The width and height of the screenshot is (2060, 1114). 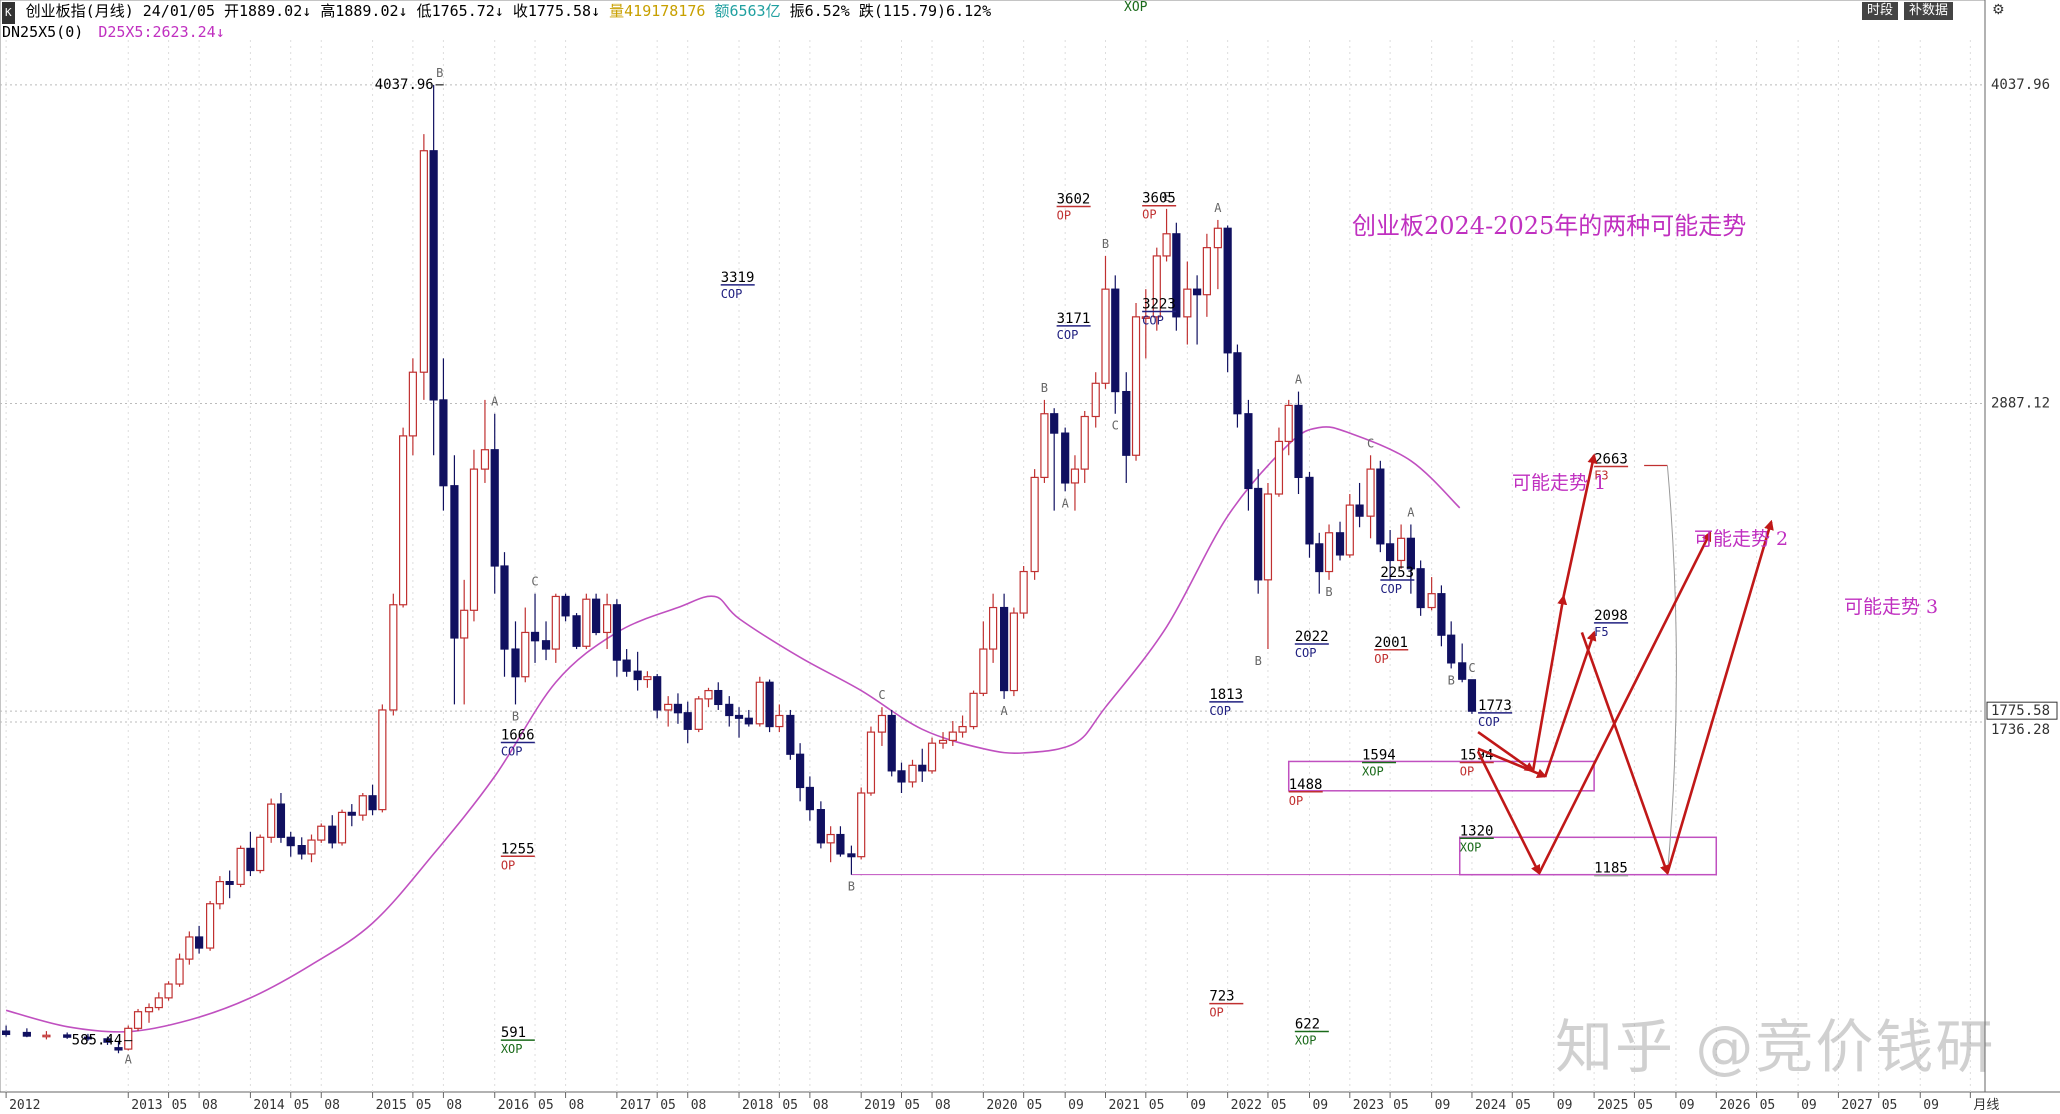 What do you see at coordinates (1068, 335) in the screenshot?
I see `level-type: COP` at bounding box center [1068, 335].